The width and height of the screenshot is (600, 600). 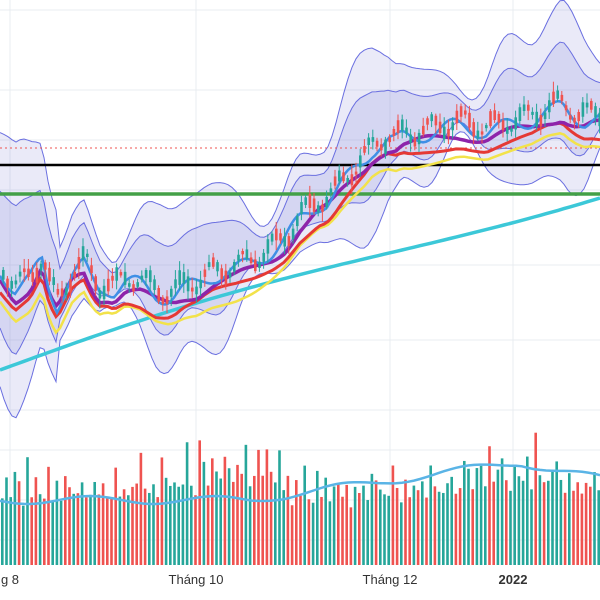 What do you see at coordinates (196, 579) in the screenshot?
I see `x-tick-label: Tháng 10` at bounding box center [196, 579].